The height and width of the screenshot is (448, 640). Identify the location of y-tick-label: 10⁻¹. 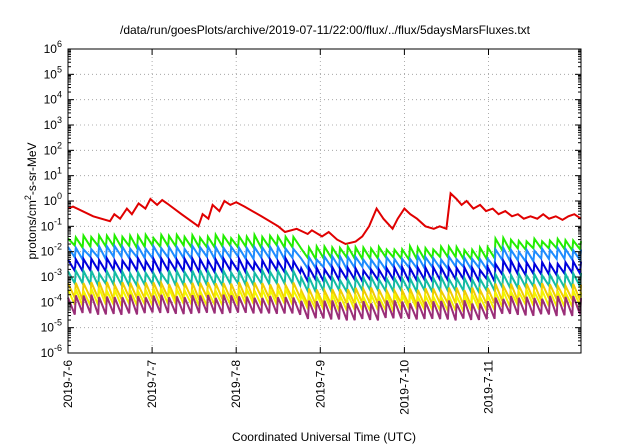
(51, 224).